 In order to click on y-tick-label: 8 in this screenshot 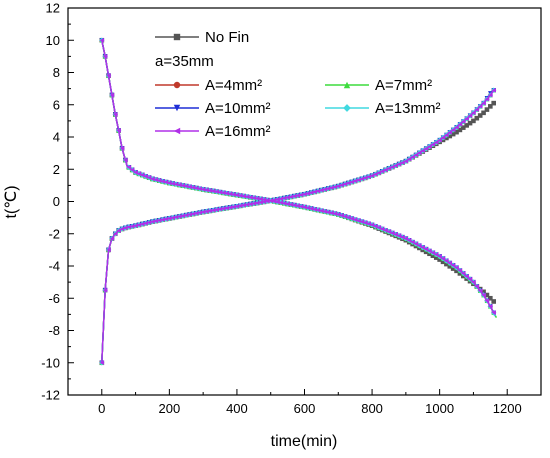, I will do `click(56, 72)`.